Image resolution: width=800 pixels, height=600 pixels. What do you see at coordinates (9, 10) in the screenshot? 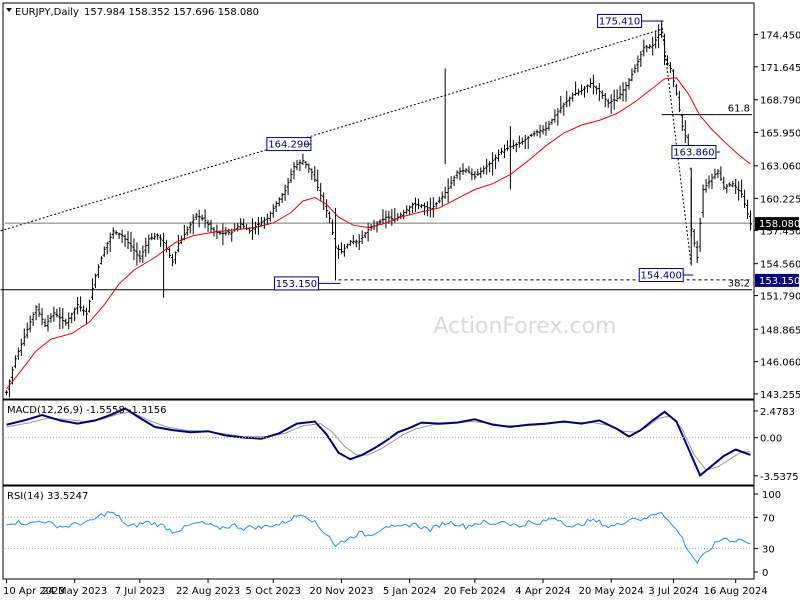
I see `dropdown-triangle-icon` at bounding box center [9, 10].